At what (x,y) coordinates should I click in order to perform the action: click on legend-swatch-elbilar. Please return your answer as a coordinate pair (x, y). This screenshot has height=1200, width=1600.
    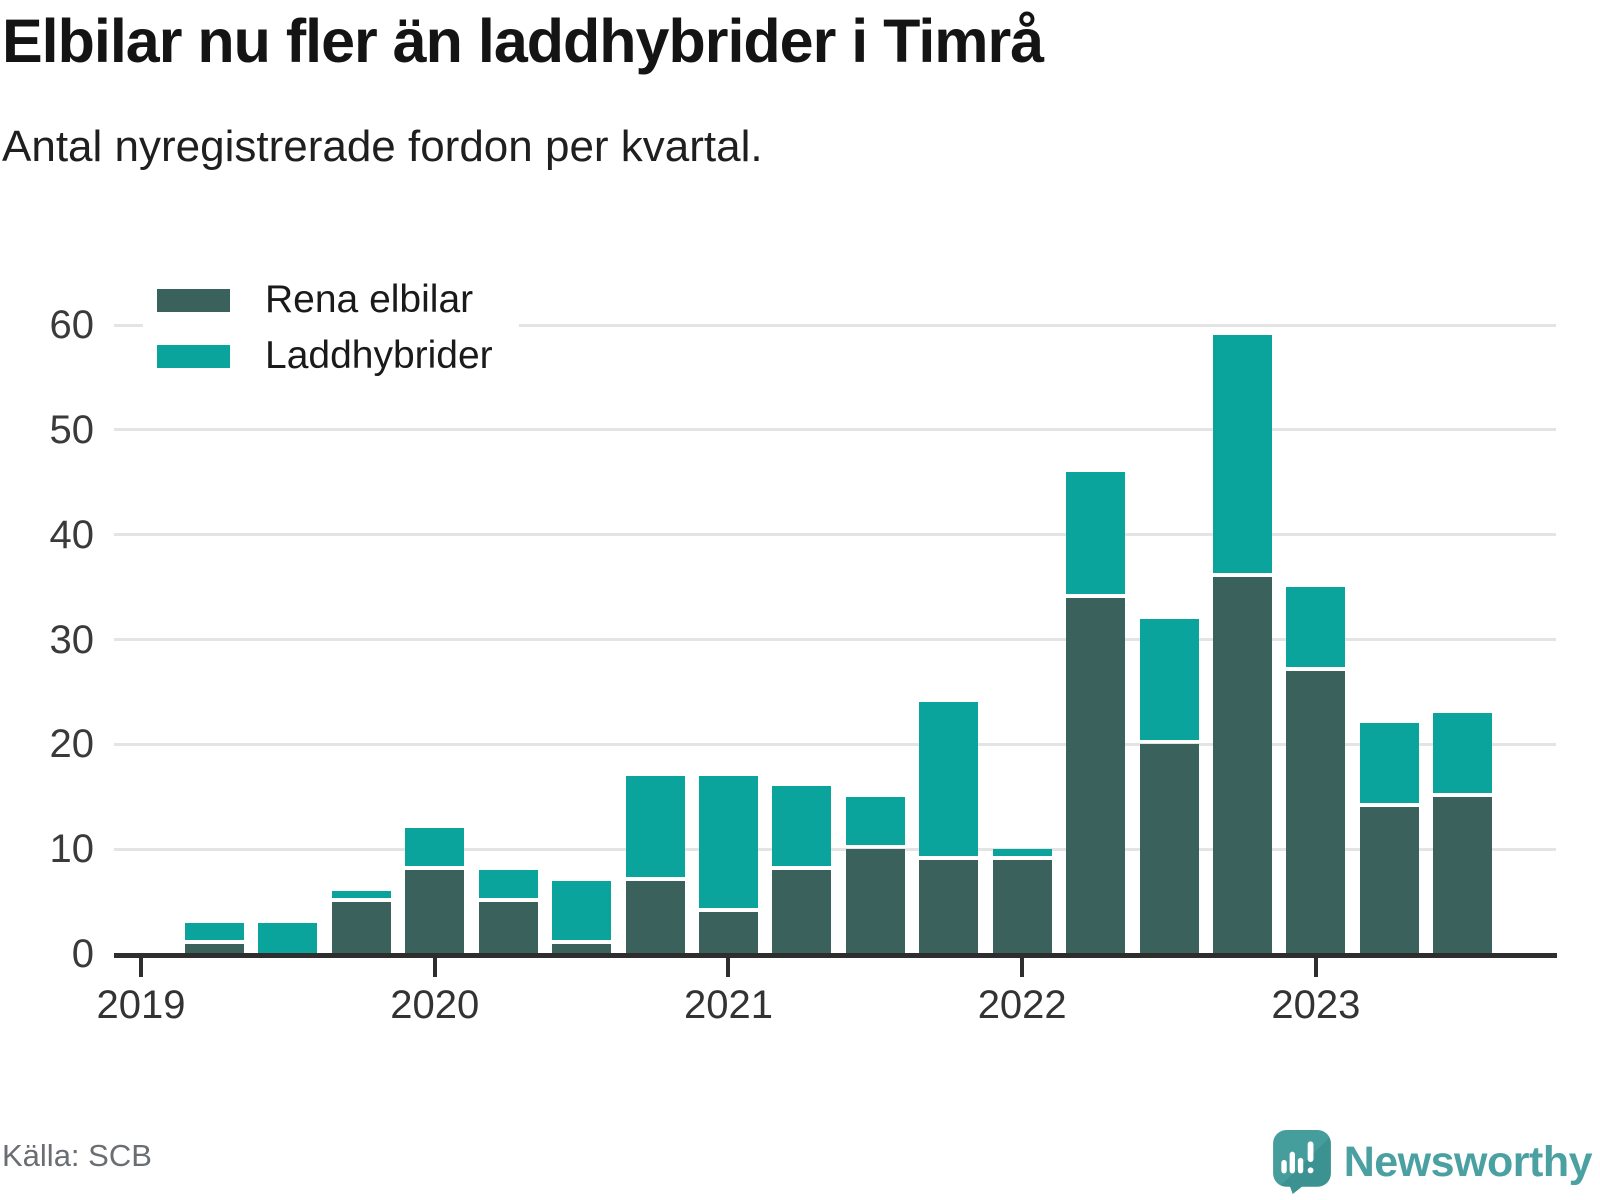
    Looking at the image, I should click on (193, 300).